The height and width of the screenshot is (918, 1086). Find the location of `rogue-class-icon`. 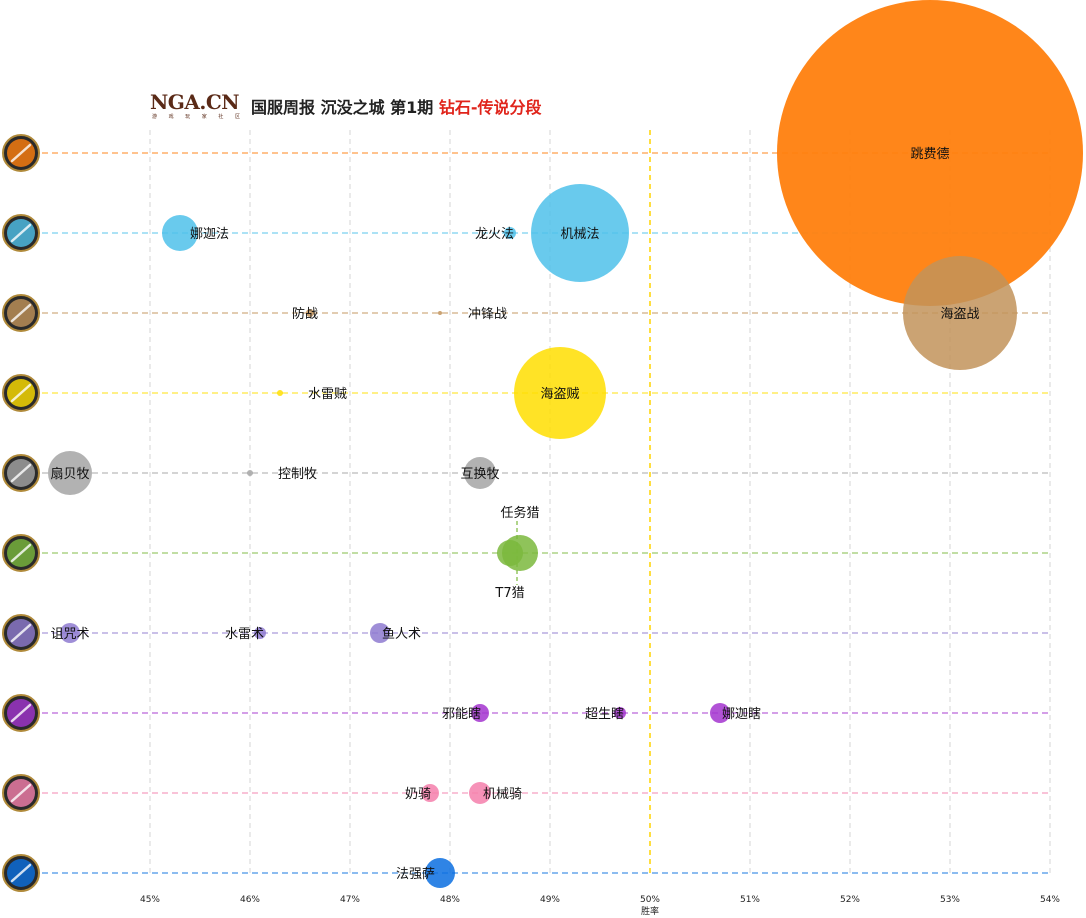

rogue-class-icon is located at coordinates (21, 393).